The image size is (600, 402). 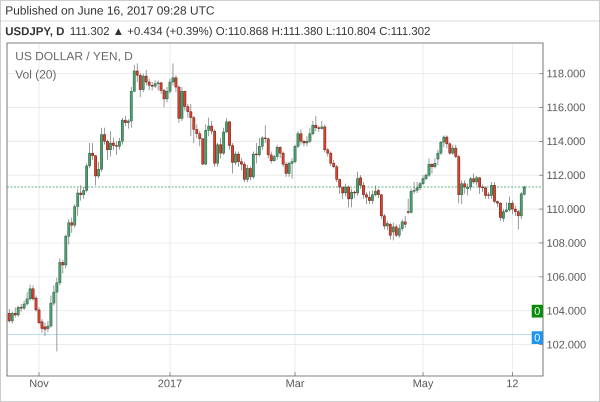 I want to click on annotation: Vol (20), so click(x=35, y=75).